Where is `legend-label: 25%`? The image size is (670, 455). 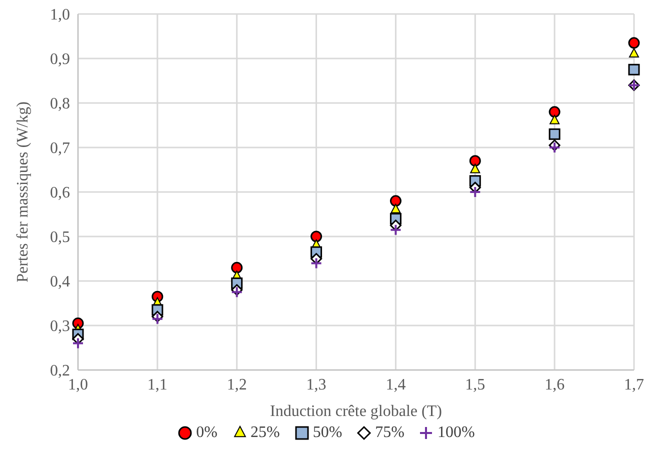
legend-label: 25% is located at coordinates (265, 433).